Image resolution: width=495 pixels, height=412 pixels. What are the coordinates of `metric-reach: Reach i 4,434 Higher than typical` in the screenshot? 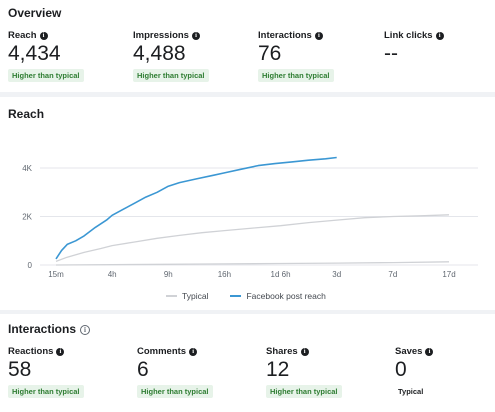 It's located at (46, 56).